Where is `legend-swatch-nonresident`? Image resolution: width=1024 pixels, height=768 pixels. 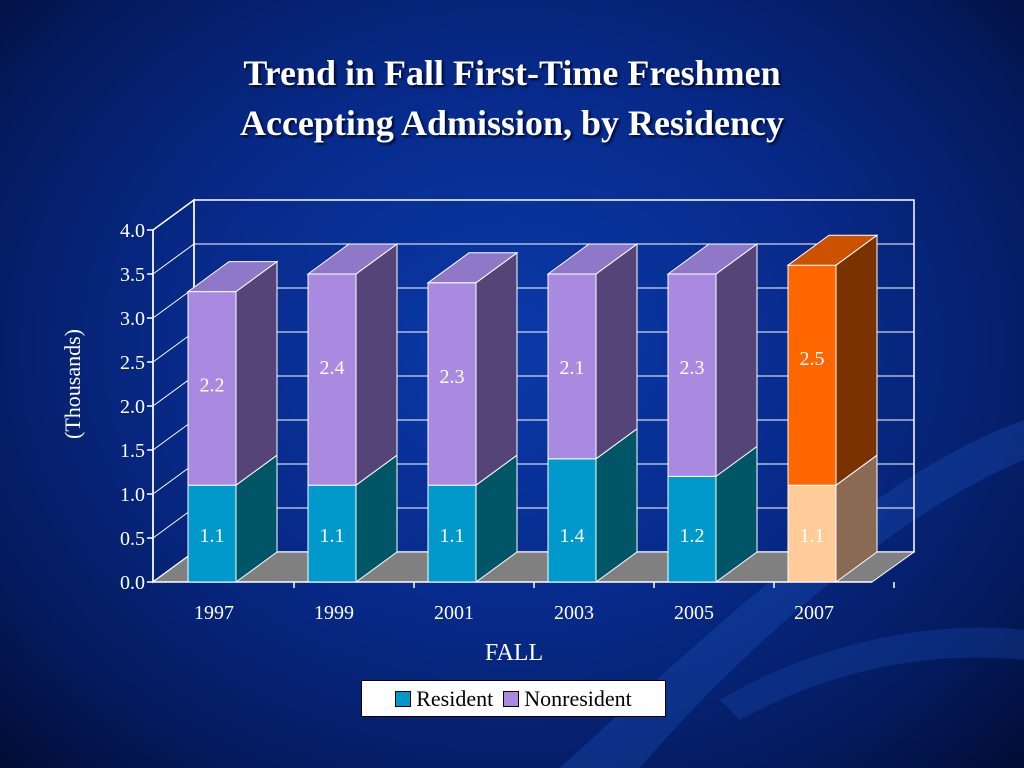
legend-swatch-nonresident is located at coordinates (511, 698).